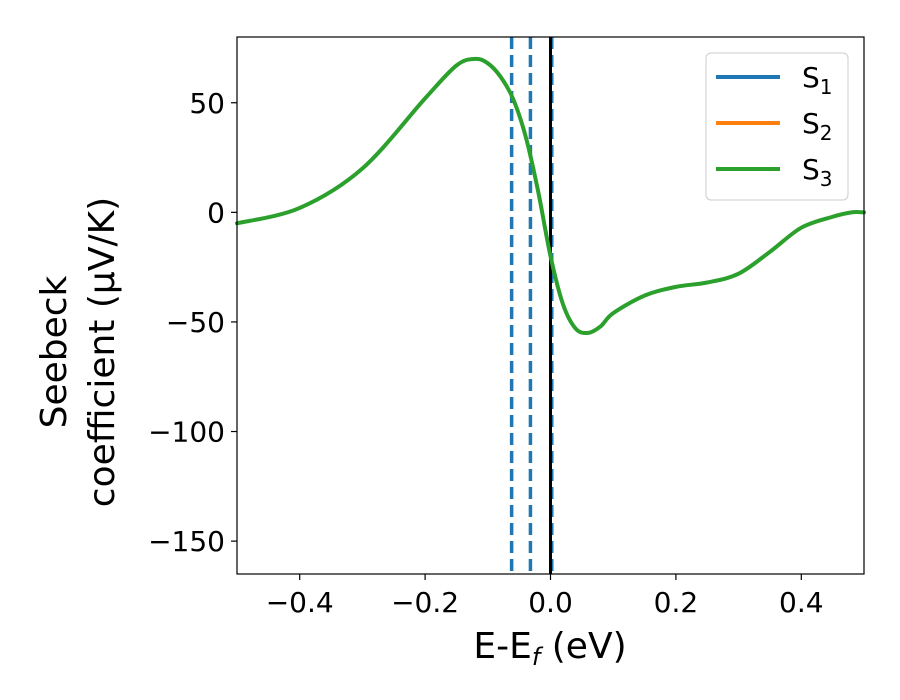  Describe the element at coordinates (195, 322) in the screenshot. I see `y-tick-label: −50` at that location.